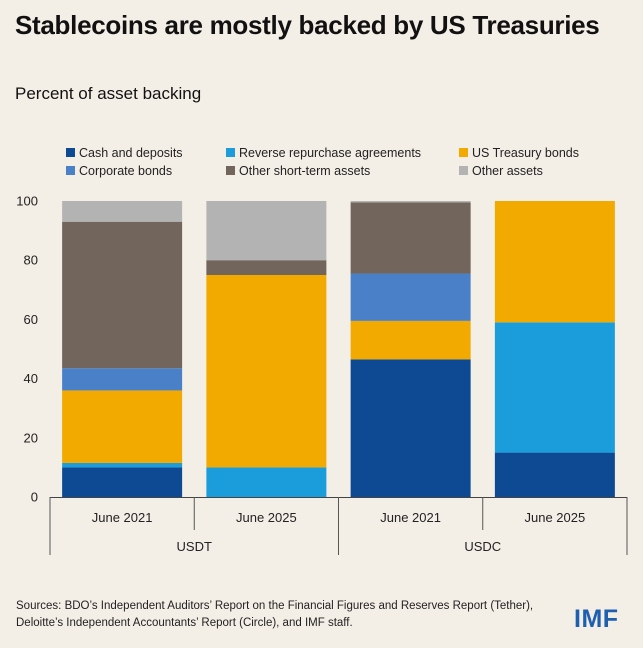 The height and width of the screenshot is (648, 643). What do you see at coordinates (27, 201) in the screenshot?
I see `y-tick-label: 100` at bounding box center [27, 201].